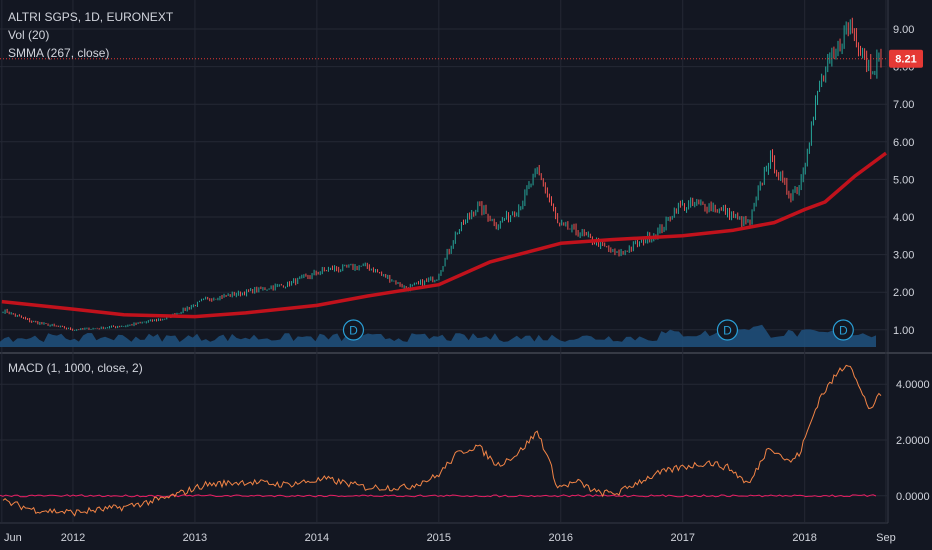  What do you see at coordinates (29, 35) in the screenshot?
I see `volume-indicator-label: Vol (20)` at bounding box center [29, 35].